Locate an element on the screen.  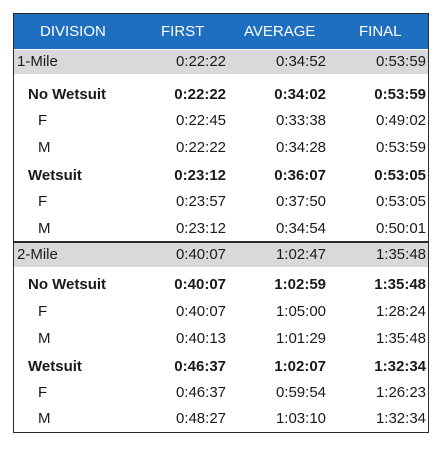
table-row: F 0:22:45 0:33:38 0:49:02 is located at coordinates (221, 121).